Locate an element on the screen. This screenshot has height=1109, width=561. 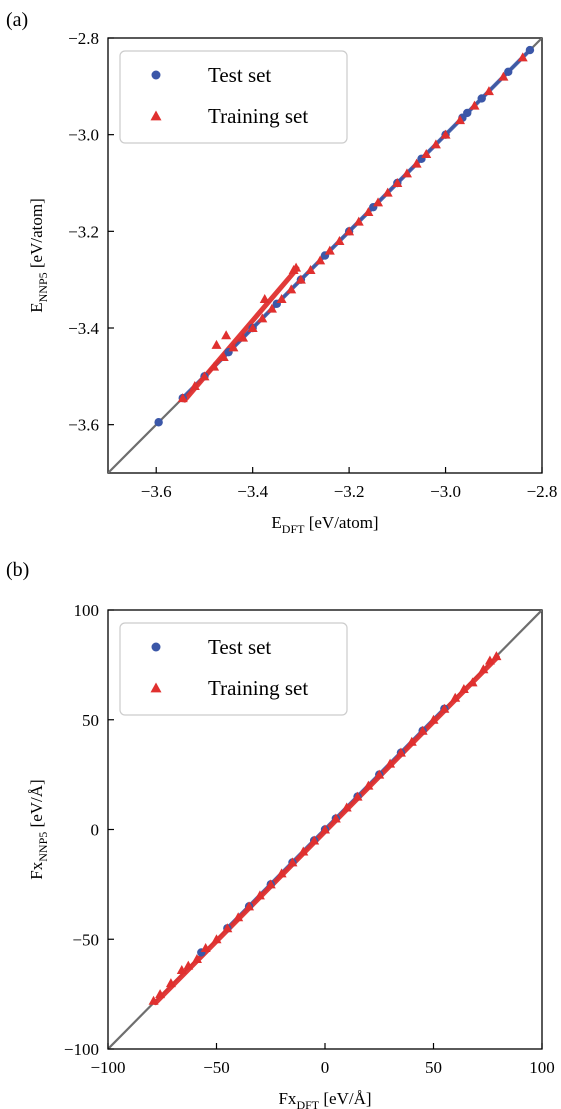
x-tick-label: −50 is located at coordinates (216, 1067).